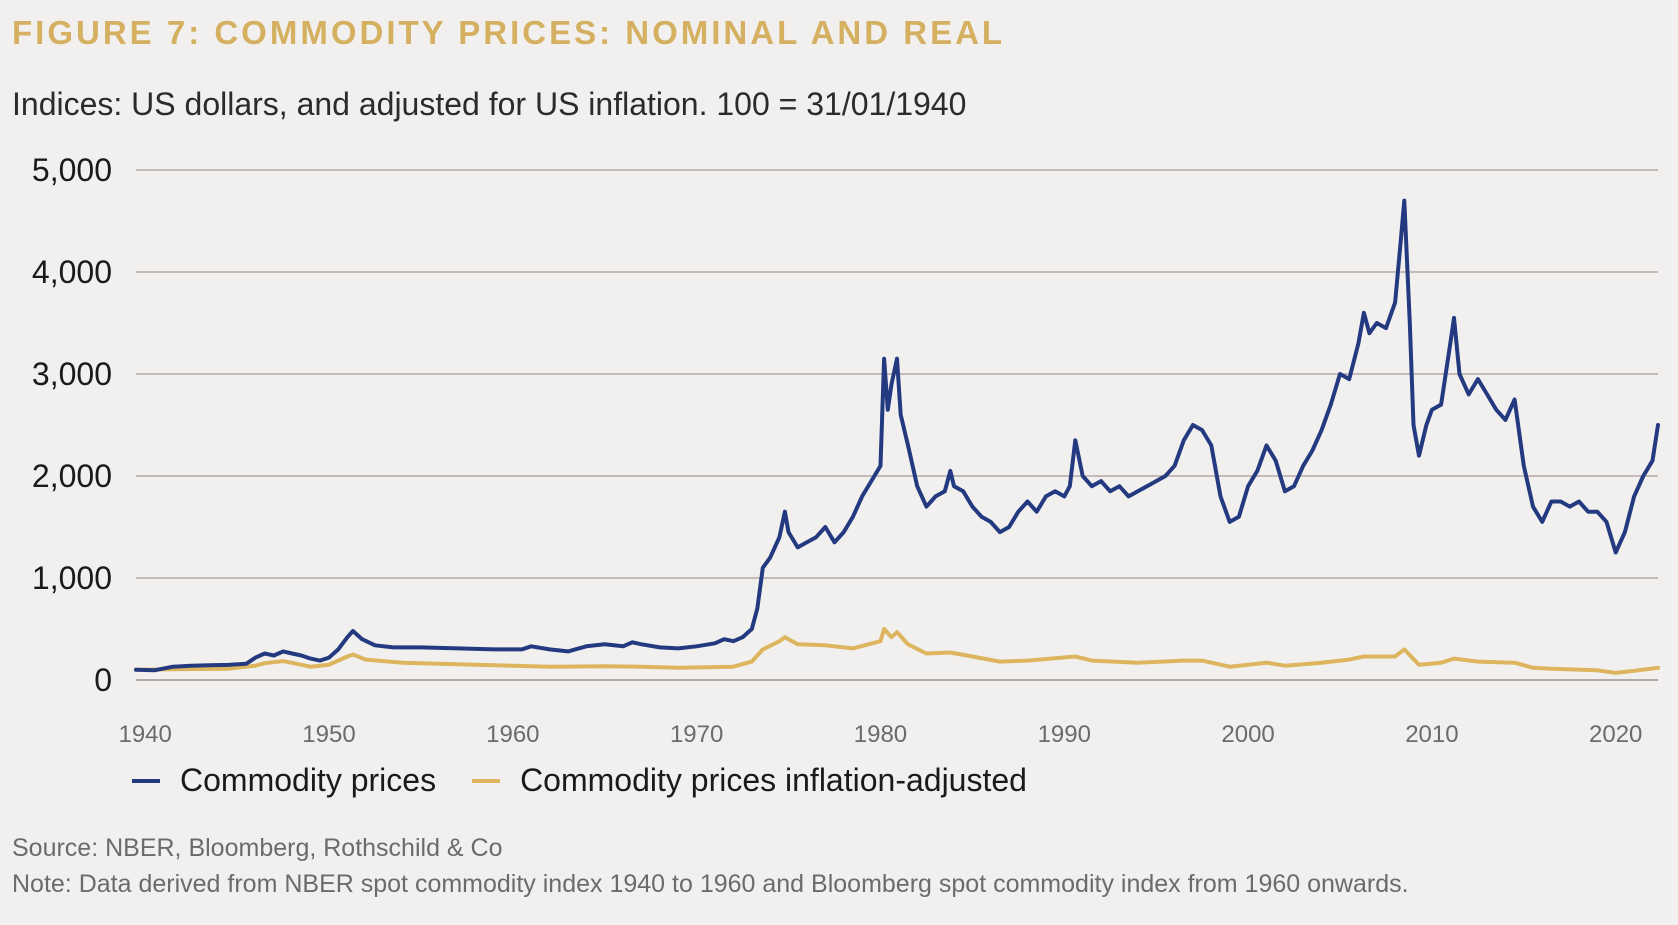 This screenshot has height=925, width=1678. Describe the element at coordinates (1064, 734) in the screenshot. I see `x-tick-label: 1990` at that location.